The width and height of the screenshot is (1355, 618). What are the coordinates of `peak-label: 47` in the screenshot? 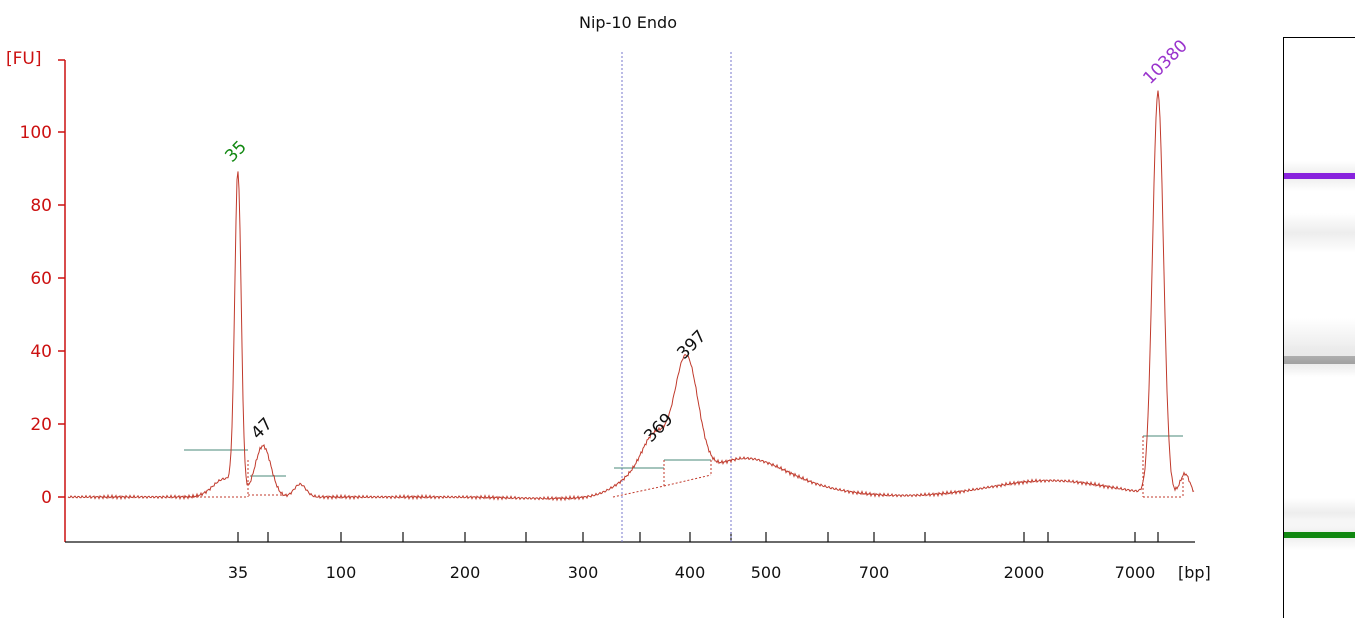 It's located at (261, 428).